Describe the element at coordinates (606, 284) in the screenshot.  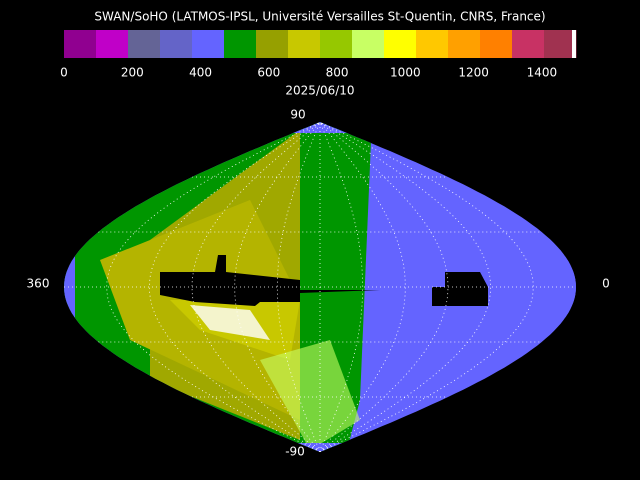
I see `lon-label-right: 0` at that location.